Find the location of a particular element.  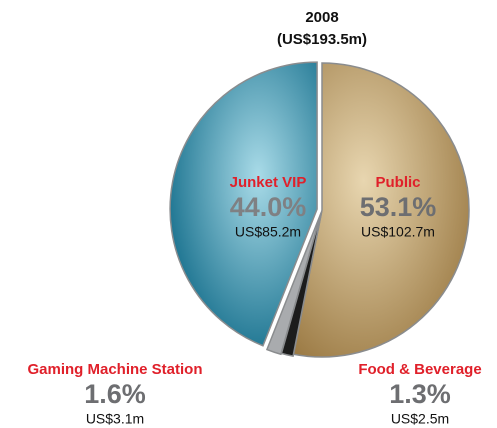

slice-percent: 53.1% is located at coordinates (398, 207).